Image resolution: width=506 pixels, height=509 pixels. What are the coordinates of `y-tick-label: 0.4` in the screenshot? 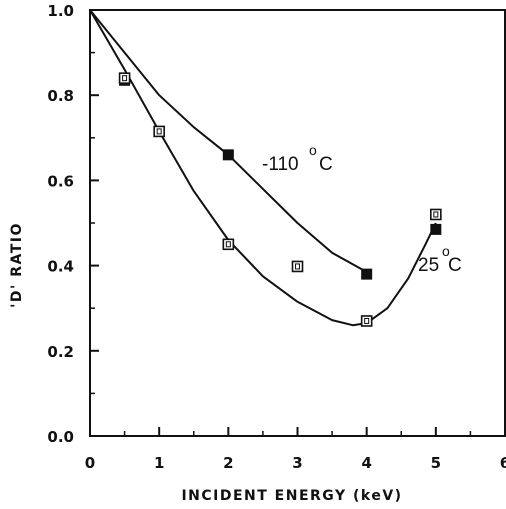 It's located at (60, 267).